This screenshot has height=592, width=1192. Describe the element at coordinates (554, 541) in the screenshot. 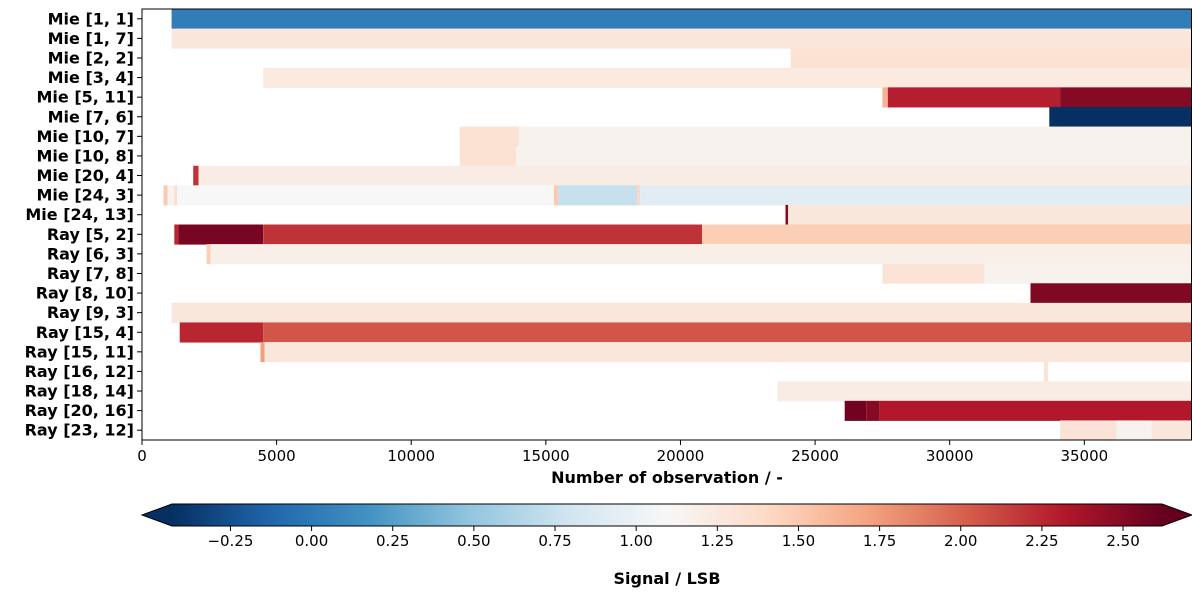

I see `colorbar-tick-label: 0.75` at that location.